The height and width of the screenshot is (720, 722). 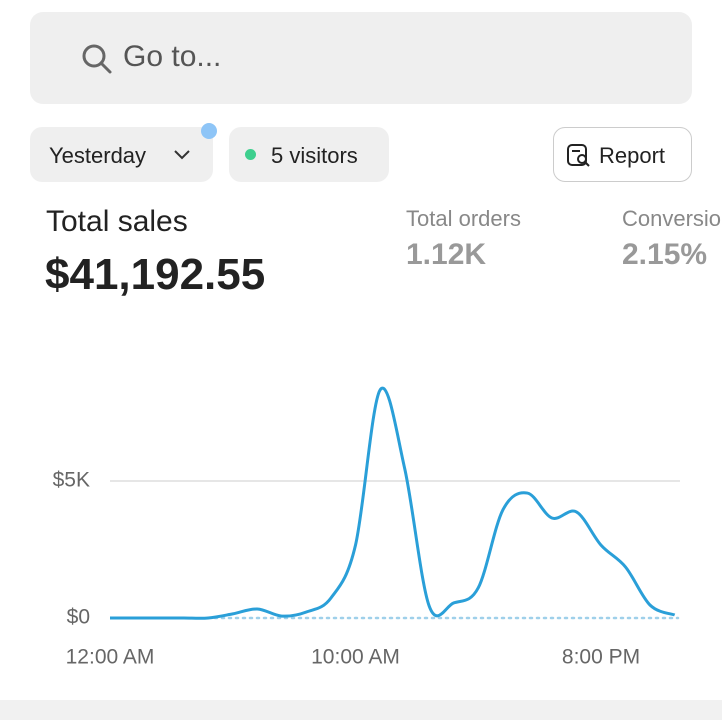 What do you see at coordinates (463, 218) in the screenshot?
I see `metric-label: Total orders` at bounding box center [463, 218].